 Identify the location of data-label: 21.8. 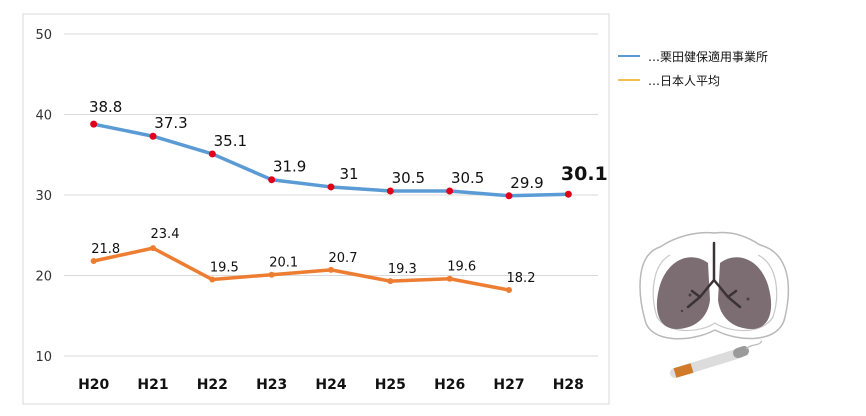
(105, 249).